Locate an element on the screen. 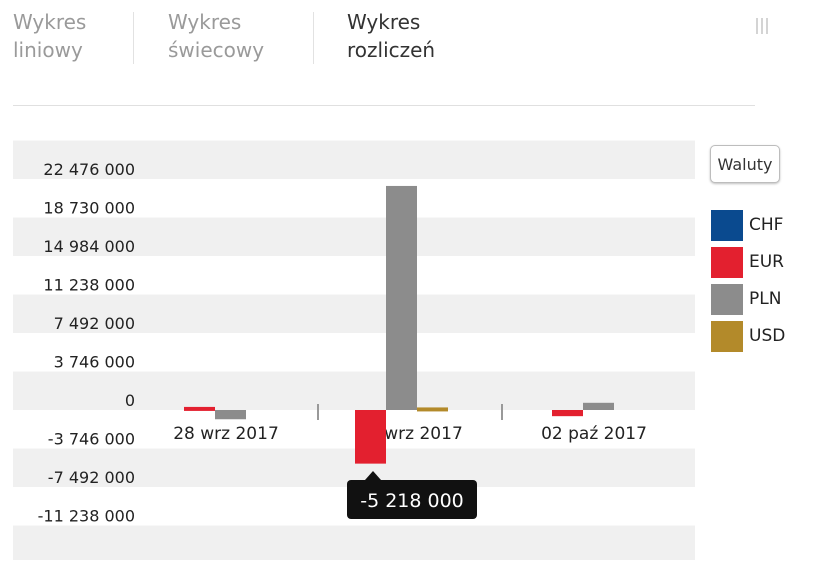 This screenshot has width=814, height=562. legend-label: USD is located at coordinates (767, 336).